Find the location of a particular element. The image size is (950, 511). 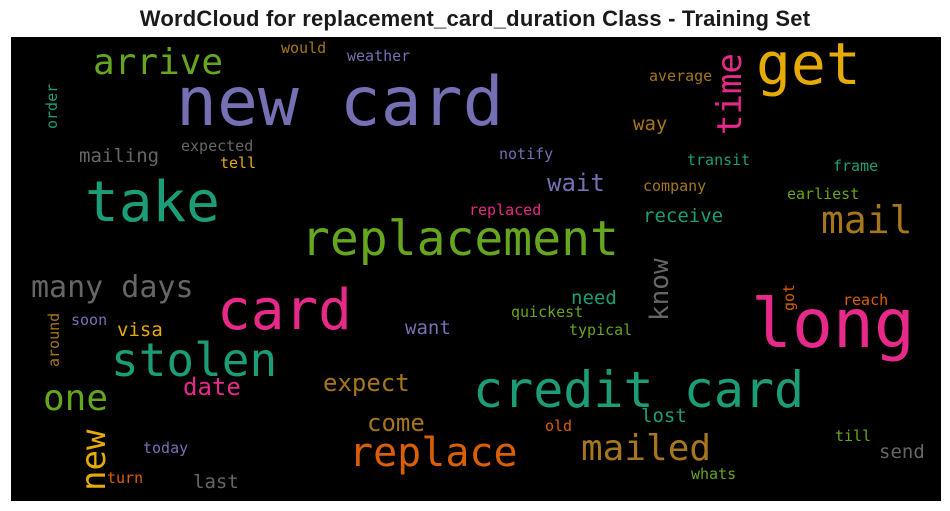

word-quickest: quickest is located at coordinates (547, 312).